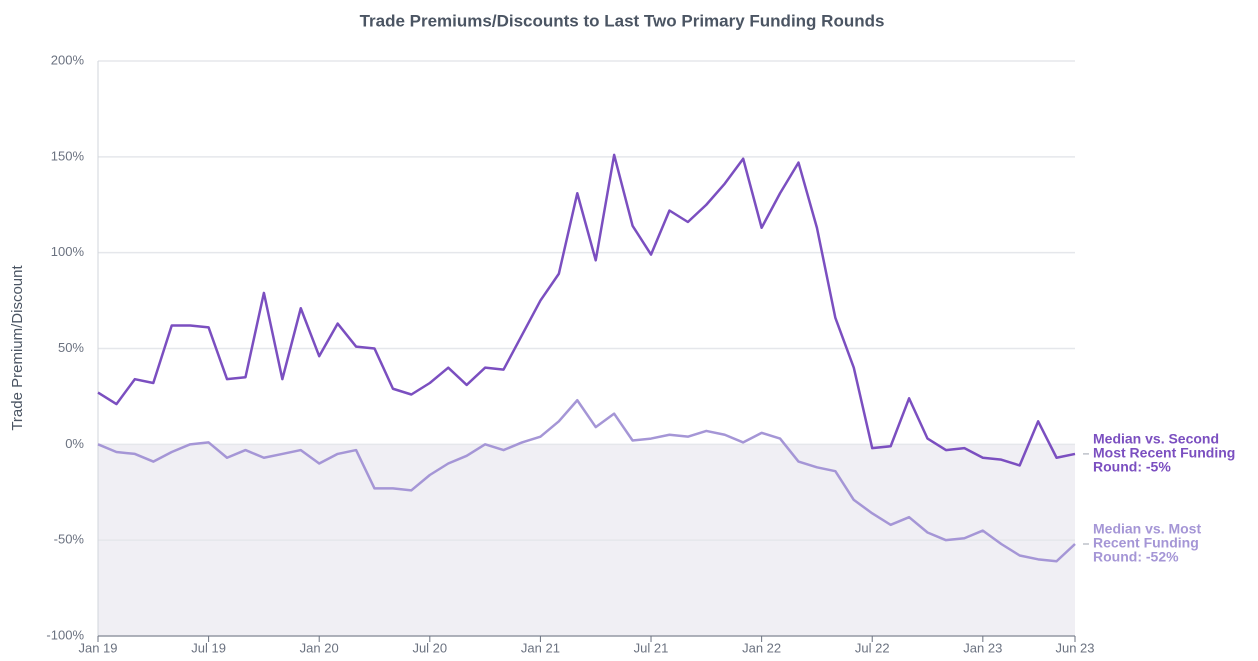 Image resolution: width=1258 pixels, height=661 pixels. I want to click on x-tick-label: Jan 23, so click(982, 647).